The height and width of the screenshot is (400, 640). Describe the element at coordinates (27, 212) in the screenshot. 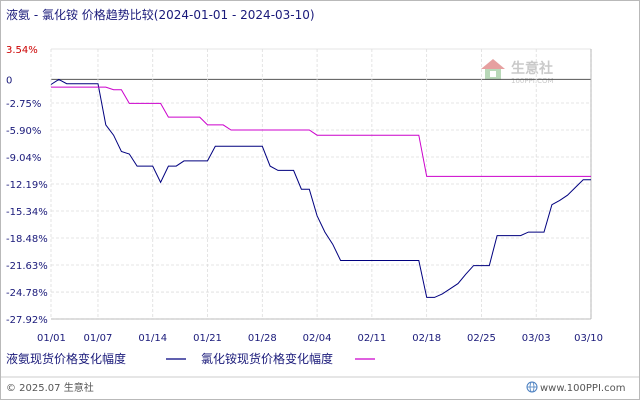

I see `y-tick-label: -15.34%` at that location.